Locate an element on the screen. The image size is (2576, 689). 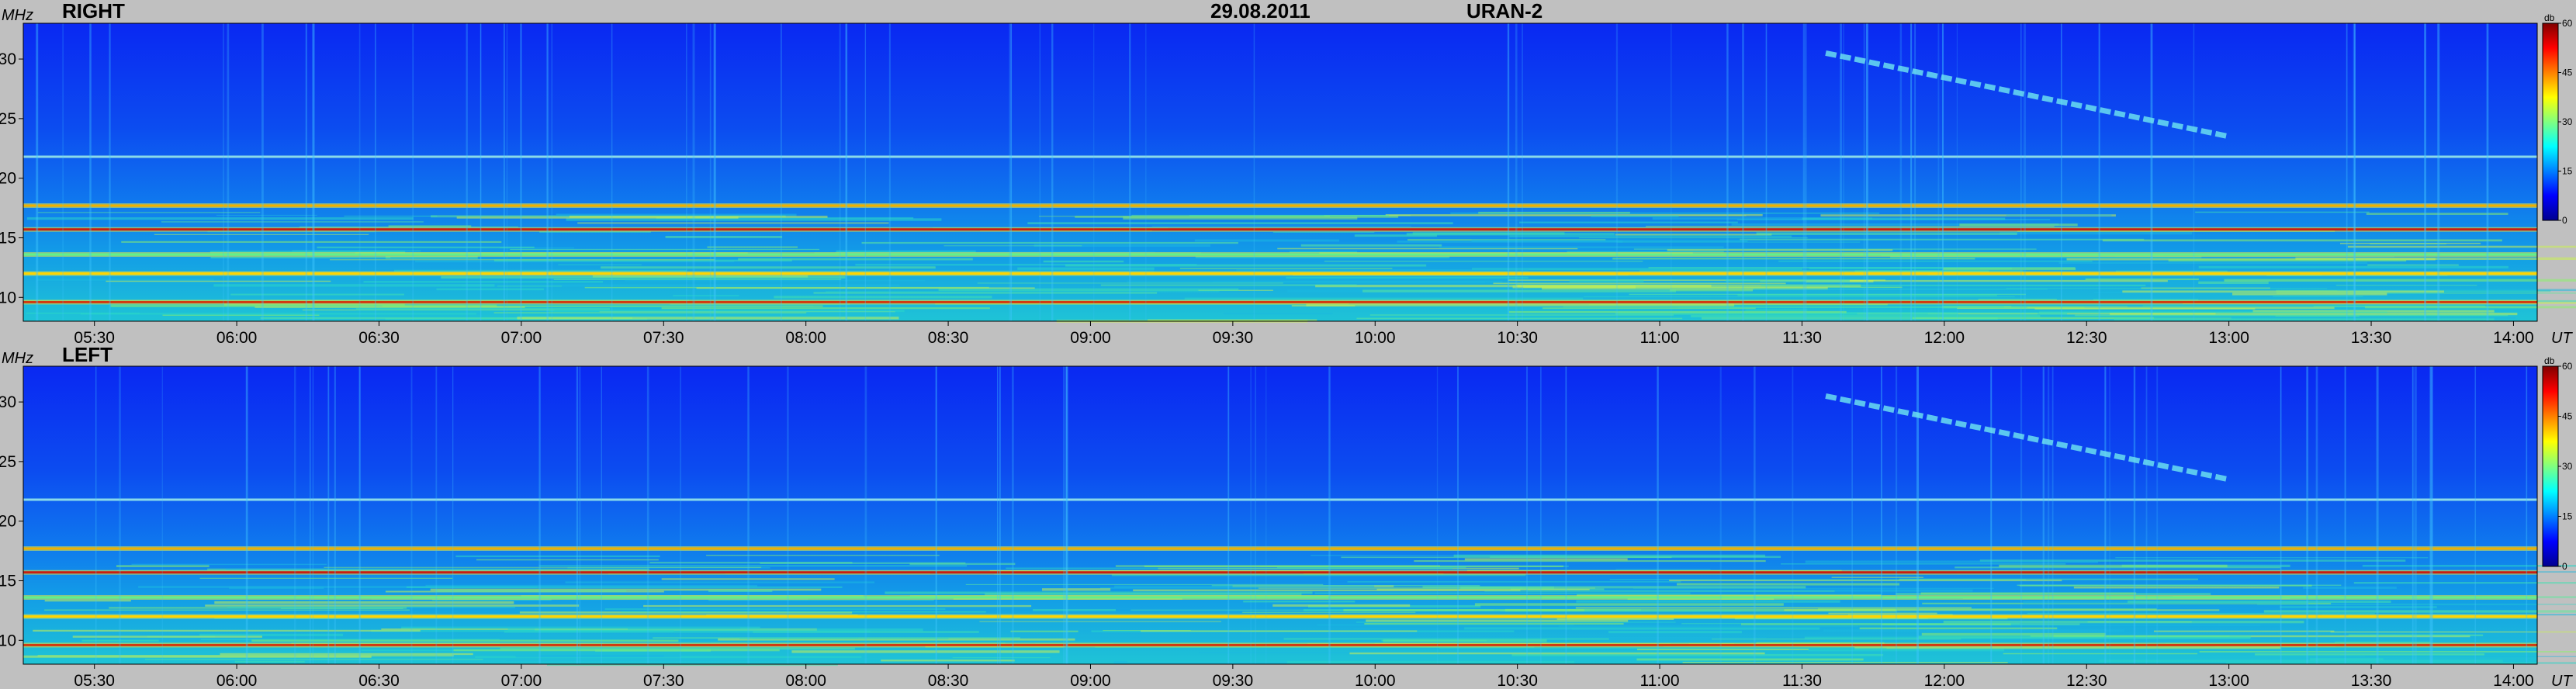
date-label: 29.08.2011 is located at coordinates (1260, 11).